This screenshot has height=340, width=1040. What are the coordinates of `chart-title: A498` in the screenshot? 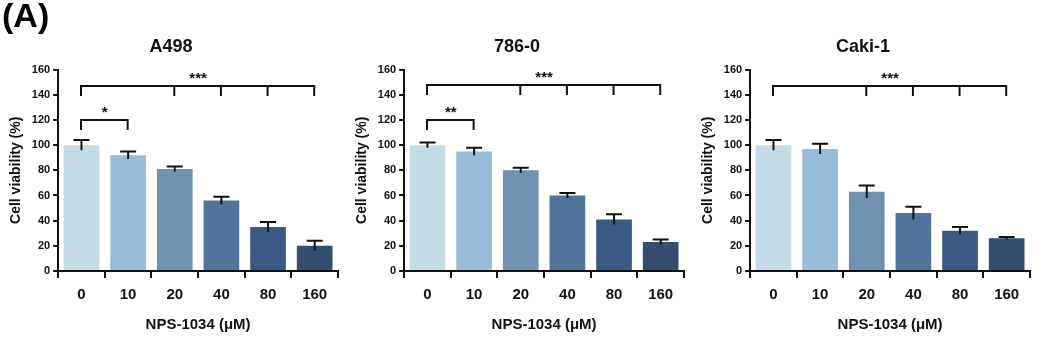 It's located at (171, 45).